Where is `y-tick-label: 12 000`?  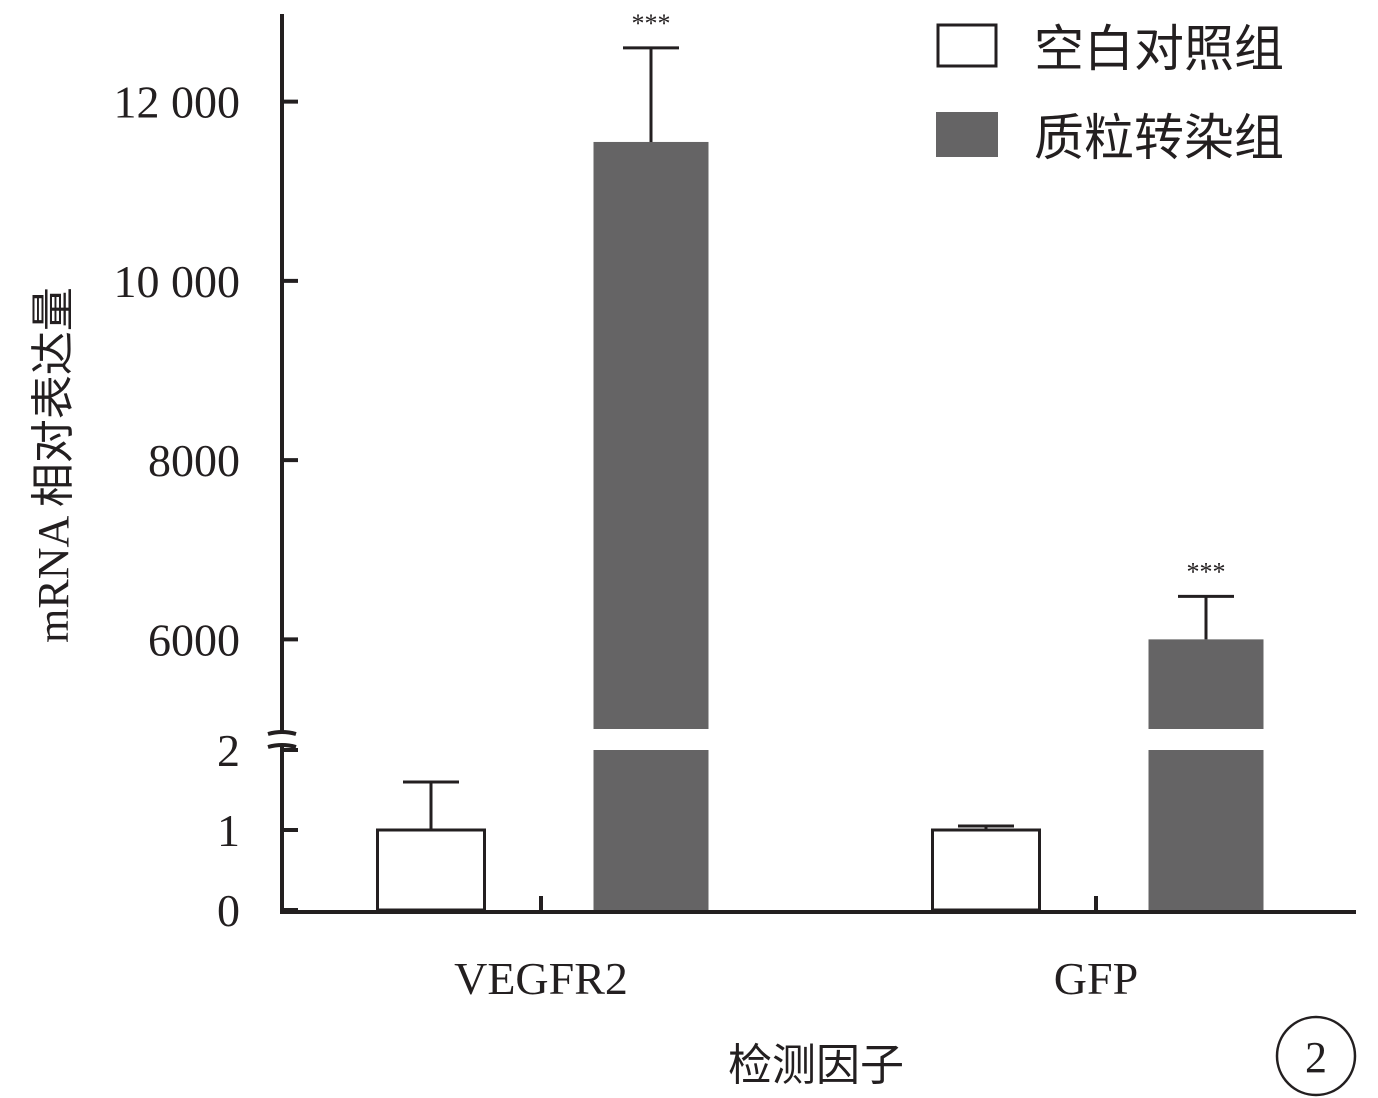 y-tick-label: 12 000 is located at coordinates (177, 102).